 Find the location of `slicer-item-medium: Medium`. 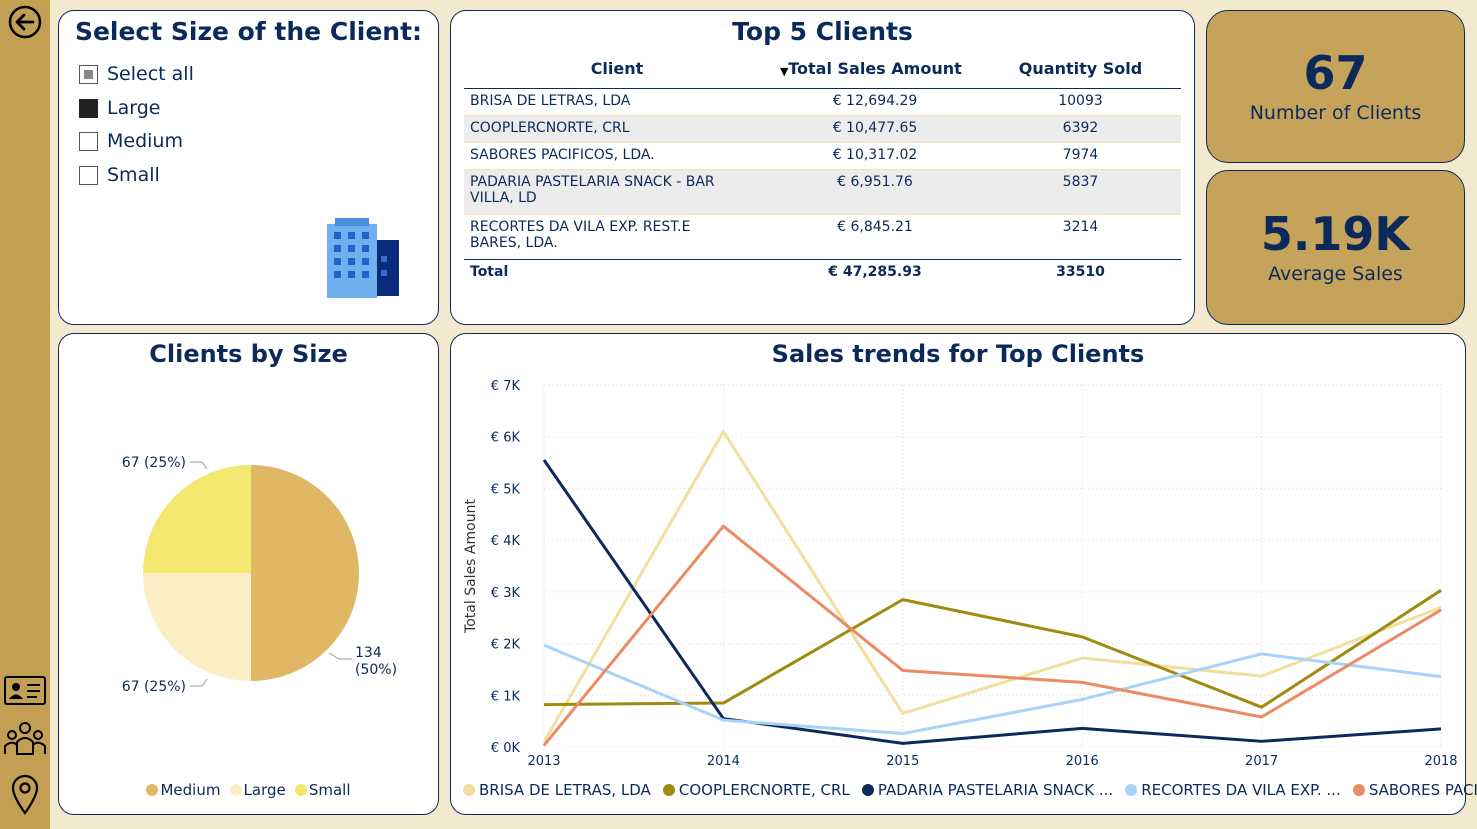

slicer-item-medium: Medium is located at coordinates (131, 141).